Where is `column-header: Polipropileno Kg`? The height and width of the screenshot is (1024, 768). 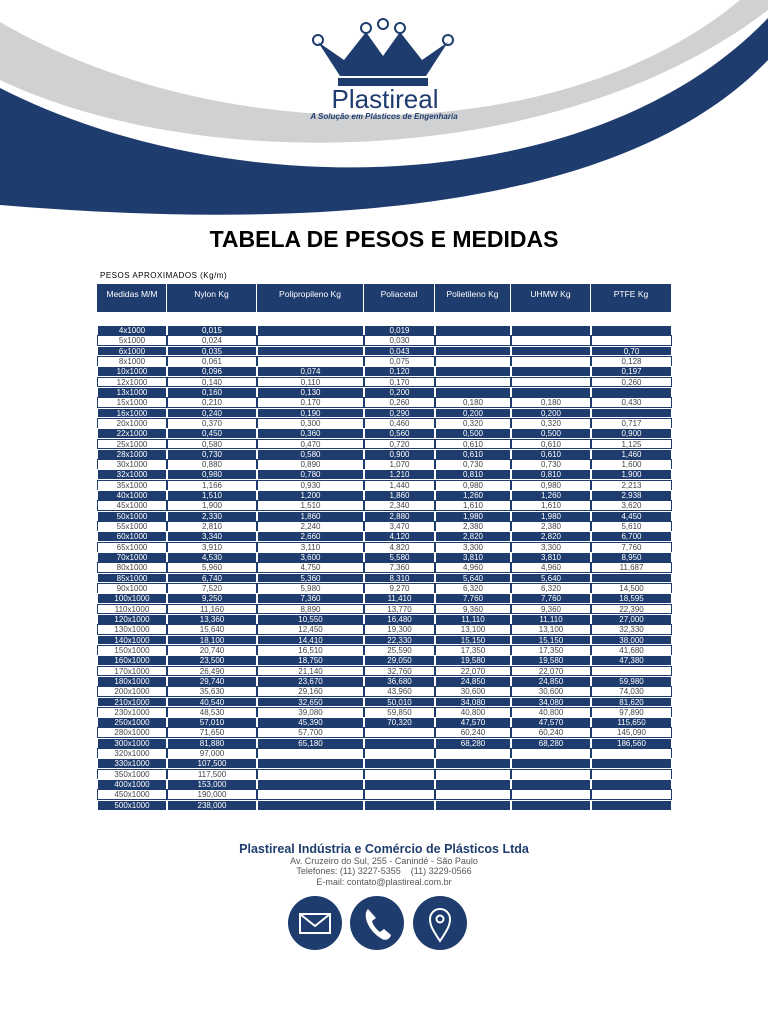 column-header: Polipropileno Kg is located at coordinates (310, 298).